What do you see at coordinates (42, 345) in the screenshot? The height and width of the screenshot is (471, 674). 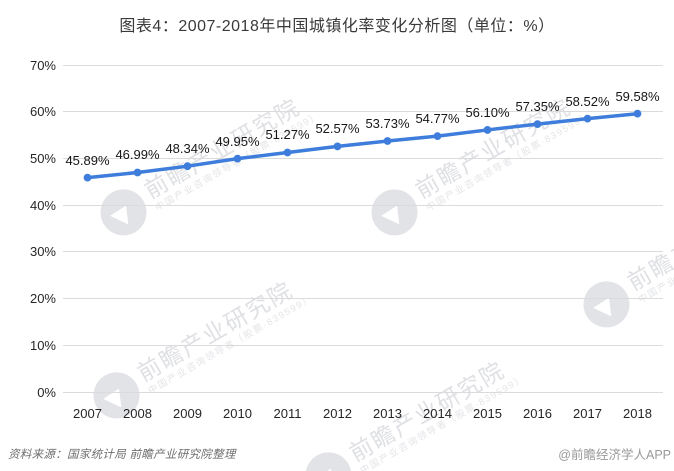 I see `y-axis-tick-label: 10%` at bounding box center [42, 345].